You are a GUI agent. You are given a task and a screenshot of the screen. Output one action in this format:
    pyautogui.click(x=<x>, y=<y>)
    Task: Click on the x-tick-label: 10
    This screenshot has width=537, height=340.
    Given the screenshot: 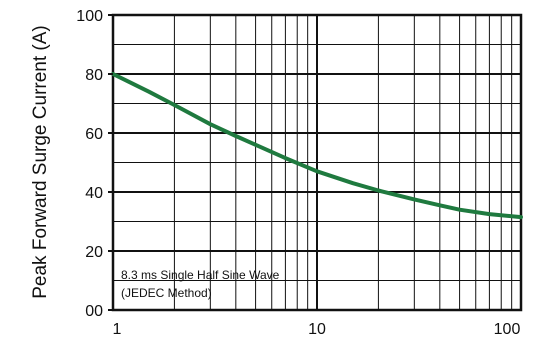 What is the action you would take?
    pyautogui.click(x=317, y=329)
    